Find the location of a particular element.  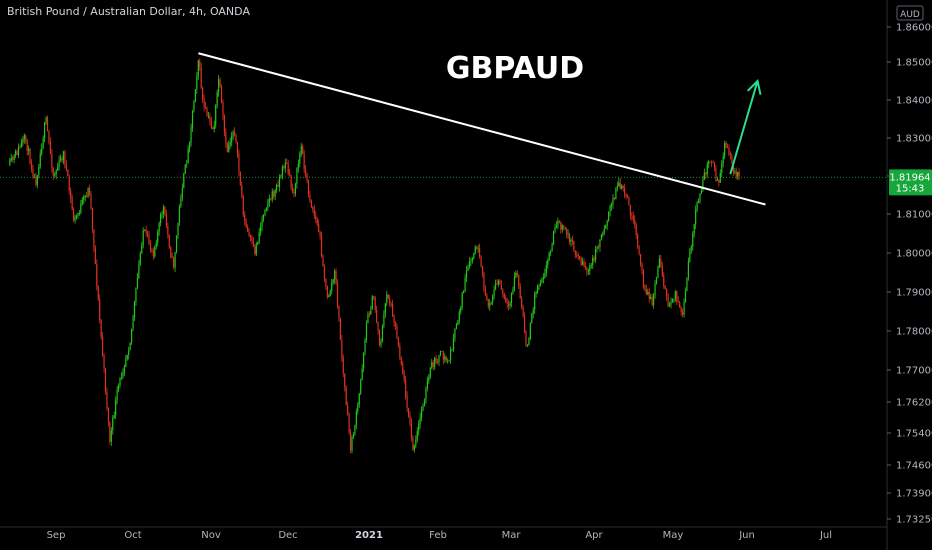

price-tick-label: 1.73250 is located at coordinates (914, 520).